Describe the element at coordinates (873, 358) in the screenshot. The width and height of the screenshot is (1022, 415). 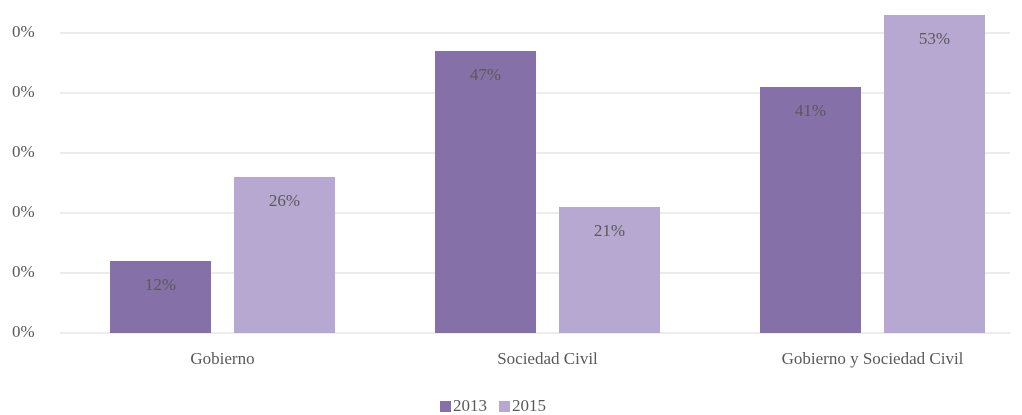
I see `x-tick-label: Gobierno y Sociedad Civil` at that location.